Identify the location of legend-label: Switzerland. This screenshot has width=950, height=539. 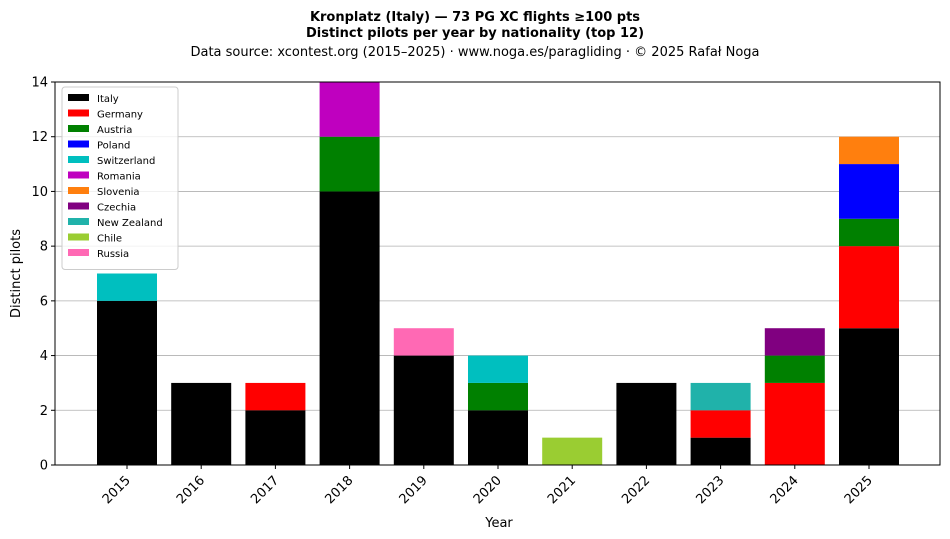
(126, 161).